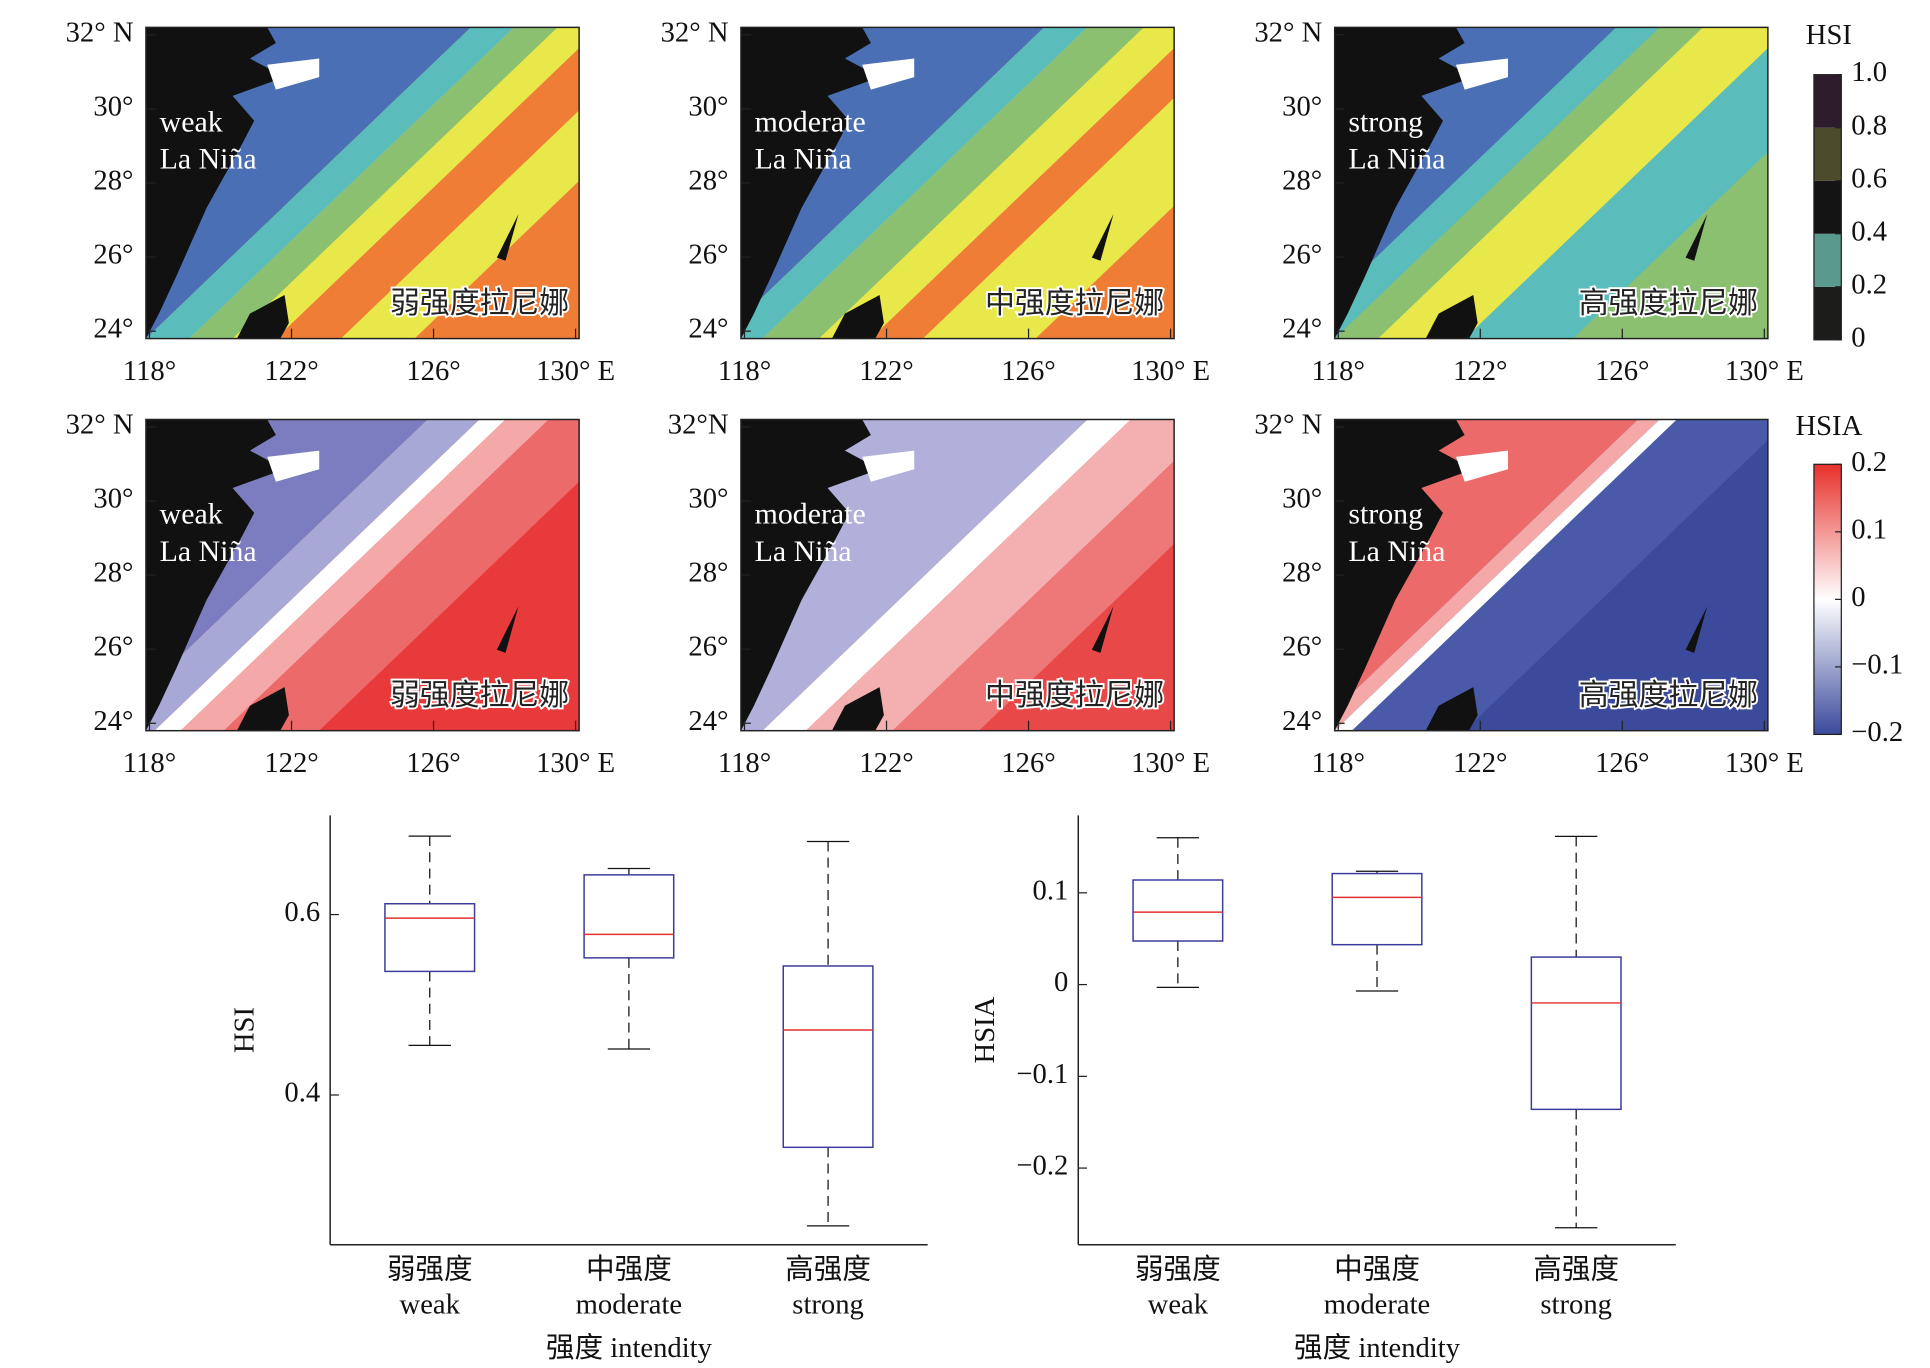 The image size is (1930, 1368). I want to click on map-label-cn: 弱强度拉尼娜, so click(479, 303).